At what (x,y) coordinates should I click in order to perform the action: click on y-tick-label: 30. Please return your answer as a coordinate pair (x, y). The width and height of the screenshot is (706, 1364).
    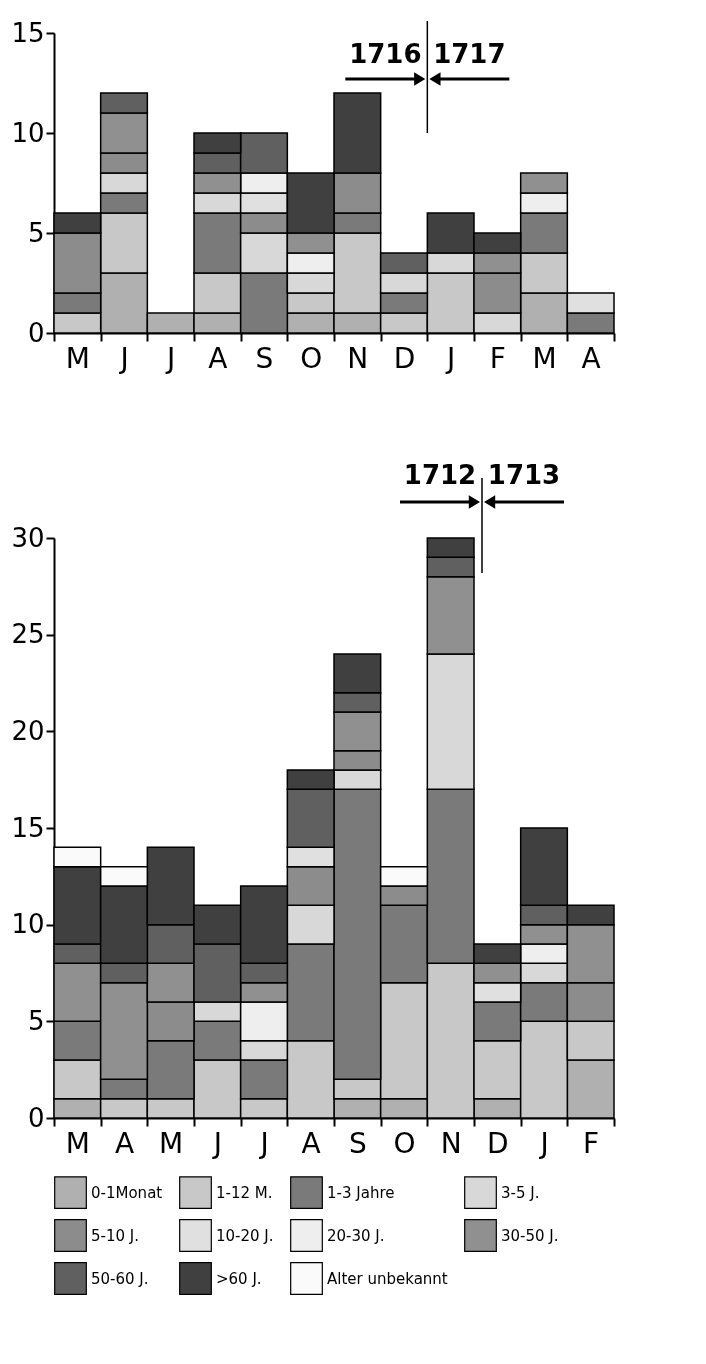
    Looking at the image, I should click on (28, 537).